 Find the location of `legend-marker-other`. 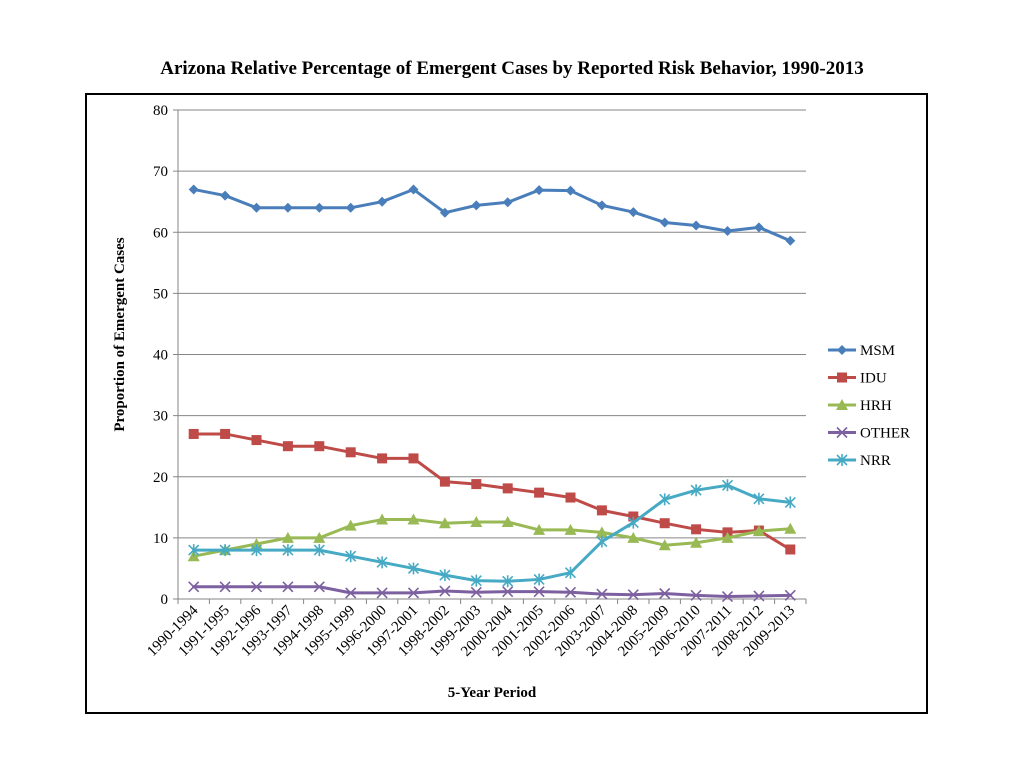

legend-marker-other is located at coordinates (842, 432).